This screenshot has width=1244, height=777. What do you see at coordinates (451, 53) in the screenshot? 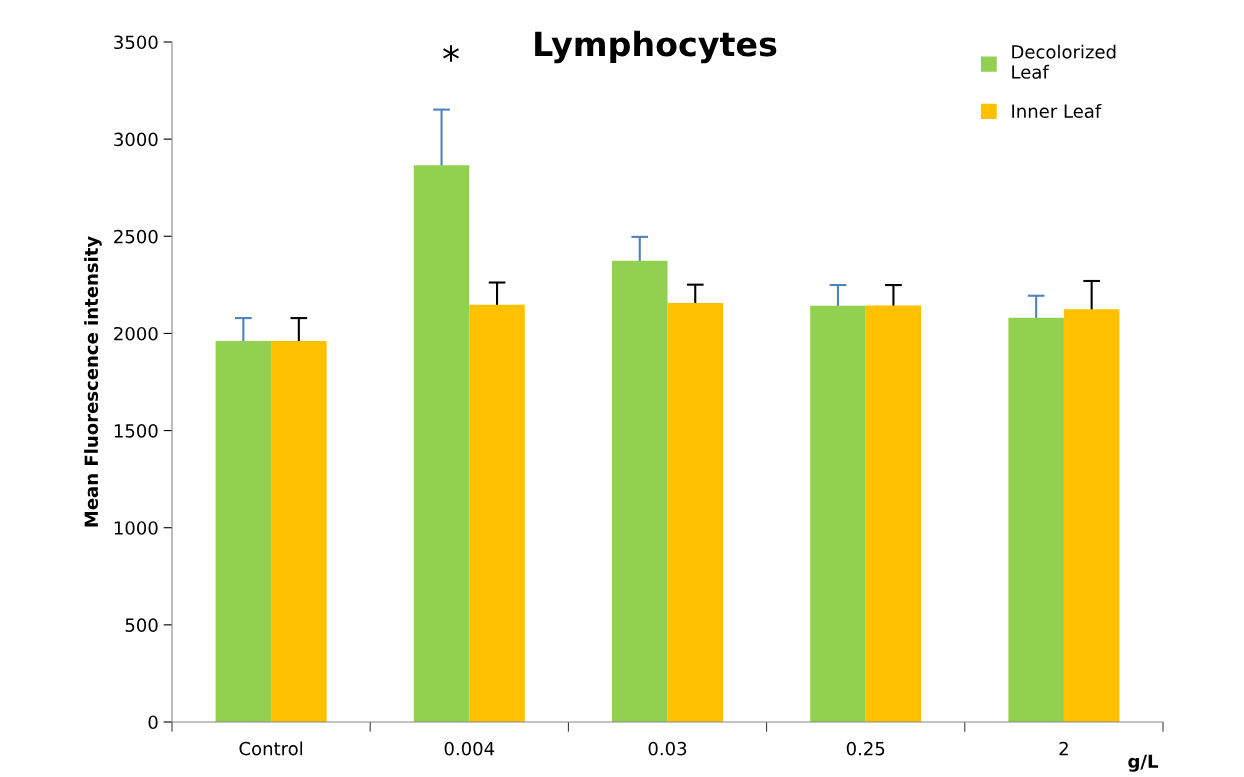
I see `annotation: *` at bounding box center [451, 53].